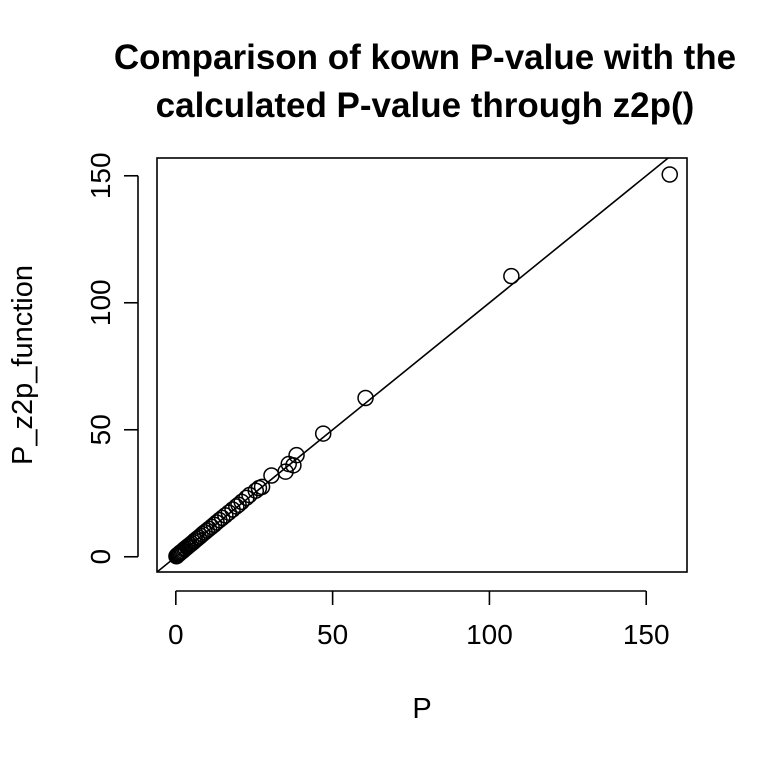 Image resolution: width=768 pixels, height=768 pixels. Describe the element at coordinates (425, 105) in the screenshot. I see `chart-title-line-2: calculated P-value through z2p()` at that location.